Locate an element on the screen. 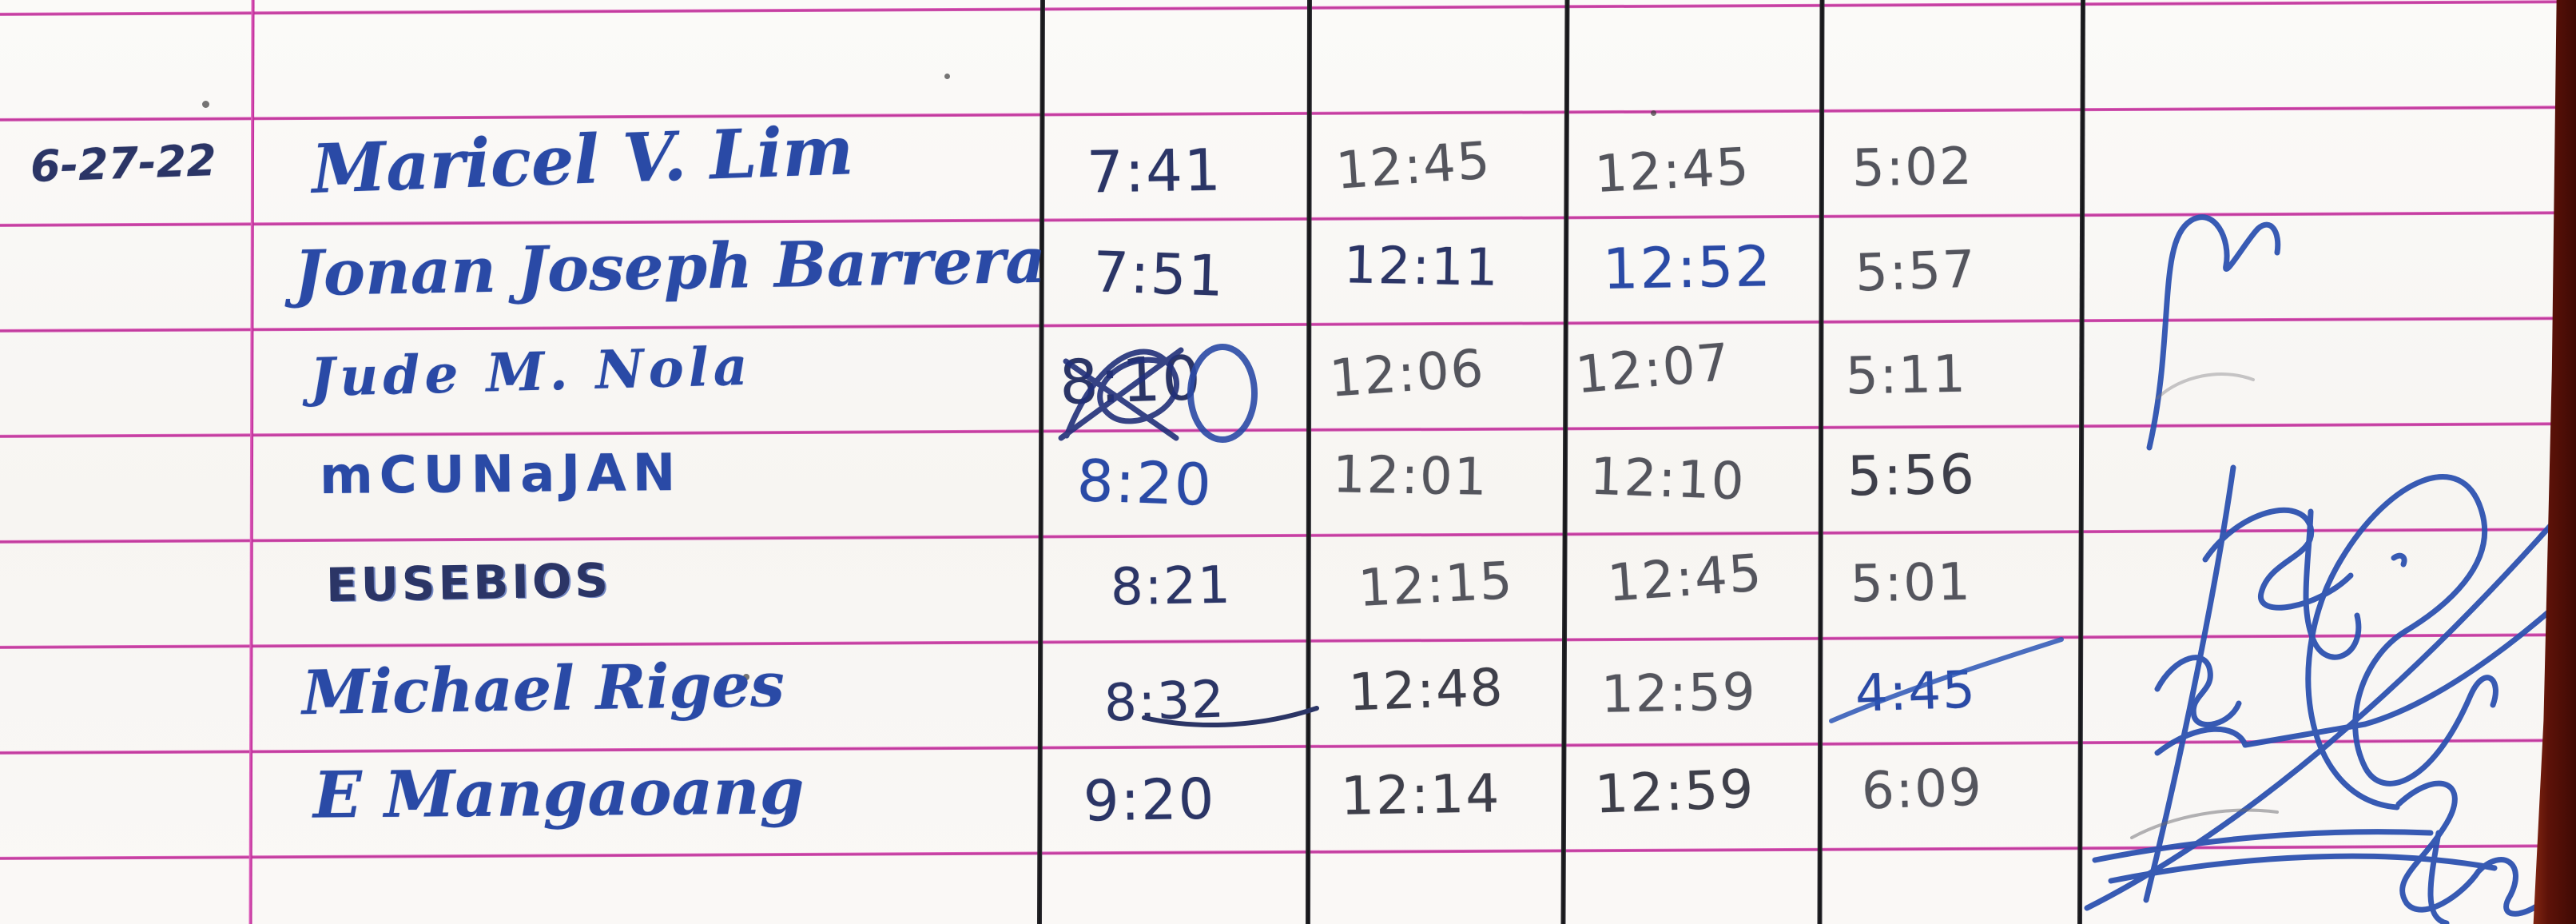 The height and width of the screenshot is (924, 2576). time-cell: 12:15 is located at coordinates (1436, 585).